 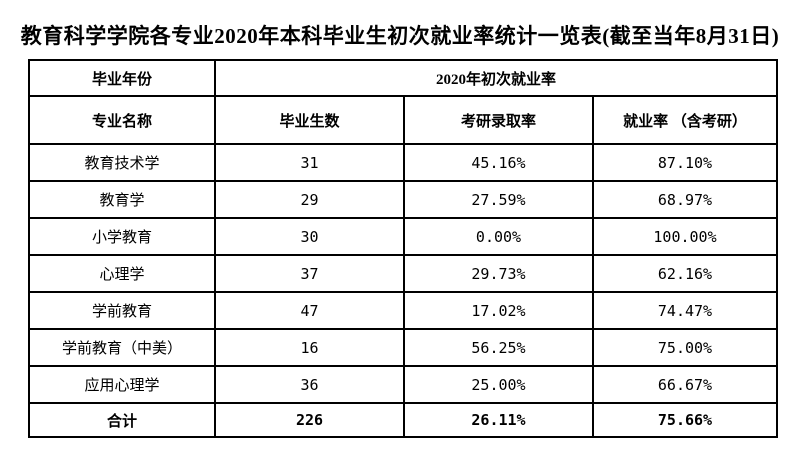 What do you see at coordinates (685, 162) in the screenshot?
I see `employment-rate-cell: 87.10%` at bounding box center [685, 162].